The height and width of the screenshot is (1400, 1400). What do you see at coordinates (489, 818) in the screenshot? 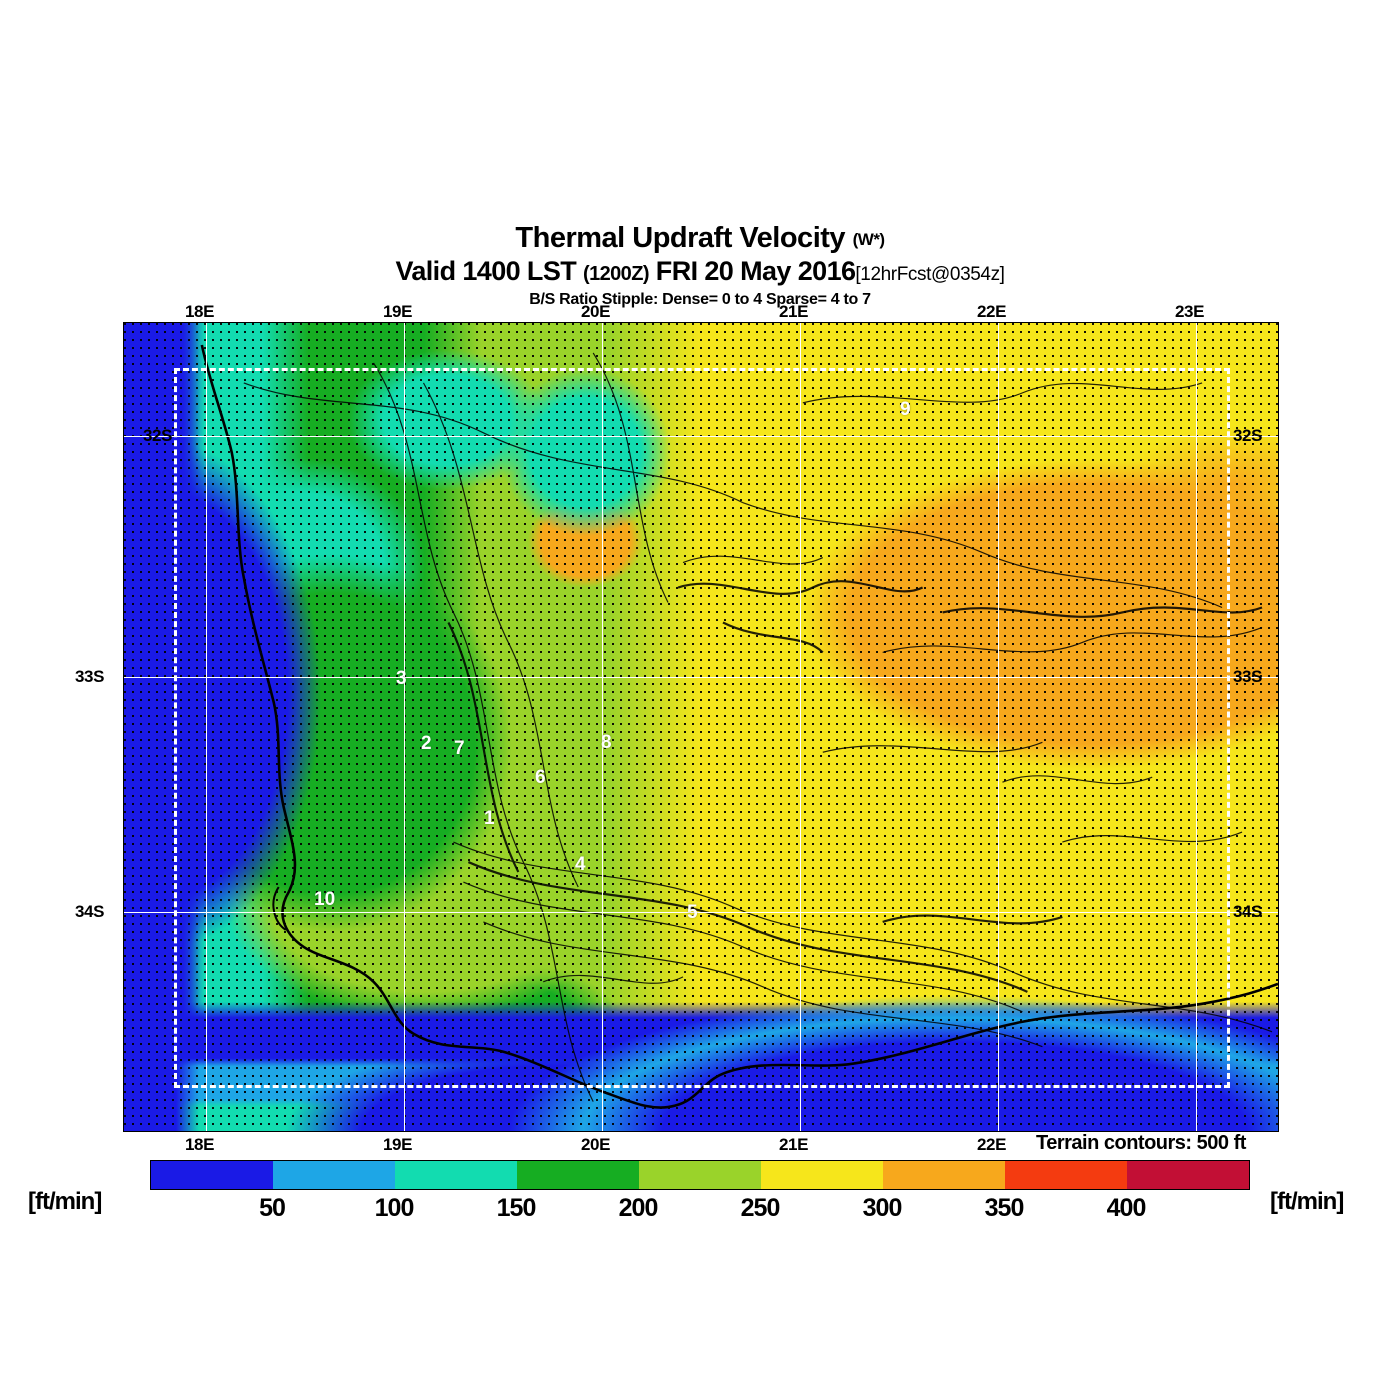
I see `waypoint-marker: 1` at bounding box center [489, 818].